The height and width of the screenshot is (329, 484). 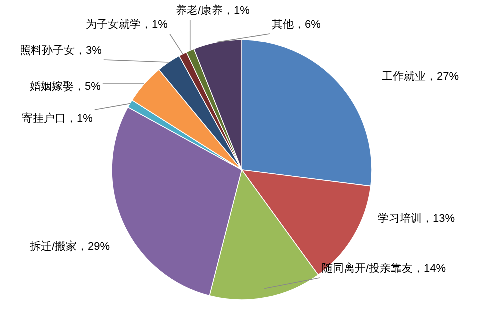 What do you see at coordinates (65, 87) in the screenshot?
I see `slice-label: 婚姻嫁娶，5%` at bounding box center [65, 87].